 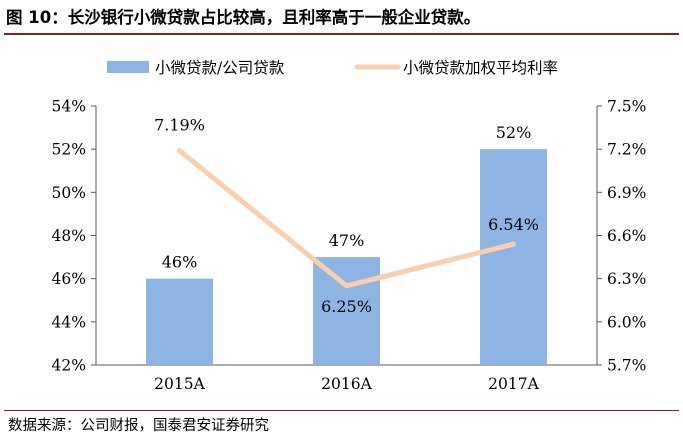 What do you see at coordinates (626, 322) in the screenshot?
I see `right-tick-label: 6.0%` at bounding box center [626, 322].